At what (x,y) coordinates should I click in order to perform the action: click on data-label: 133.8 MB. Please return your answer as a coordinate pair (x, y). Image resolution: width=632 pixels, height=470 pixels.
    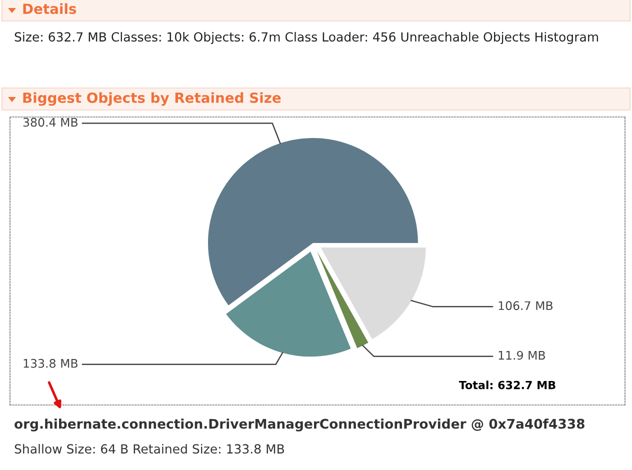
    Looking at the image, I should click on (51, 363).